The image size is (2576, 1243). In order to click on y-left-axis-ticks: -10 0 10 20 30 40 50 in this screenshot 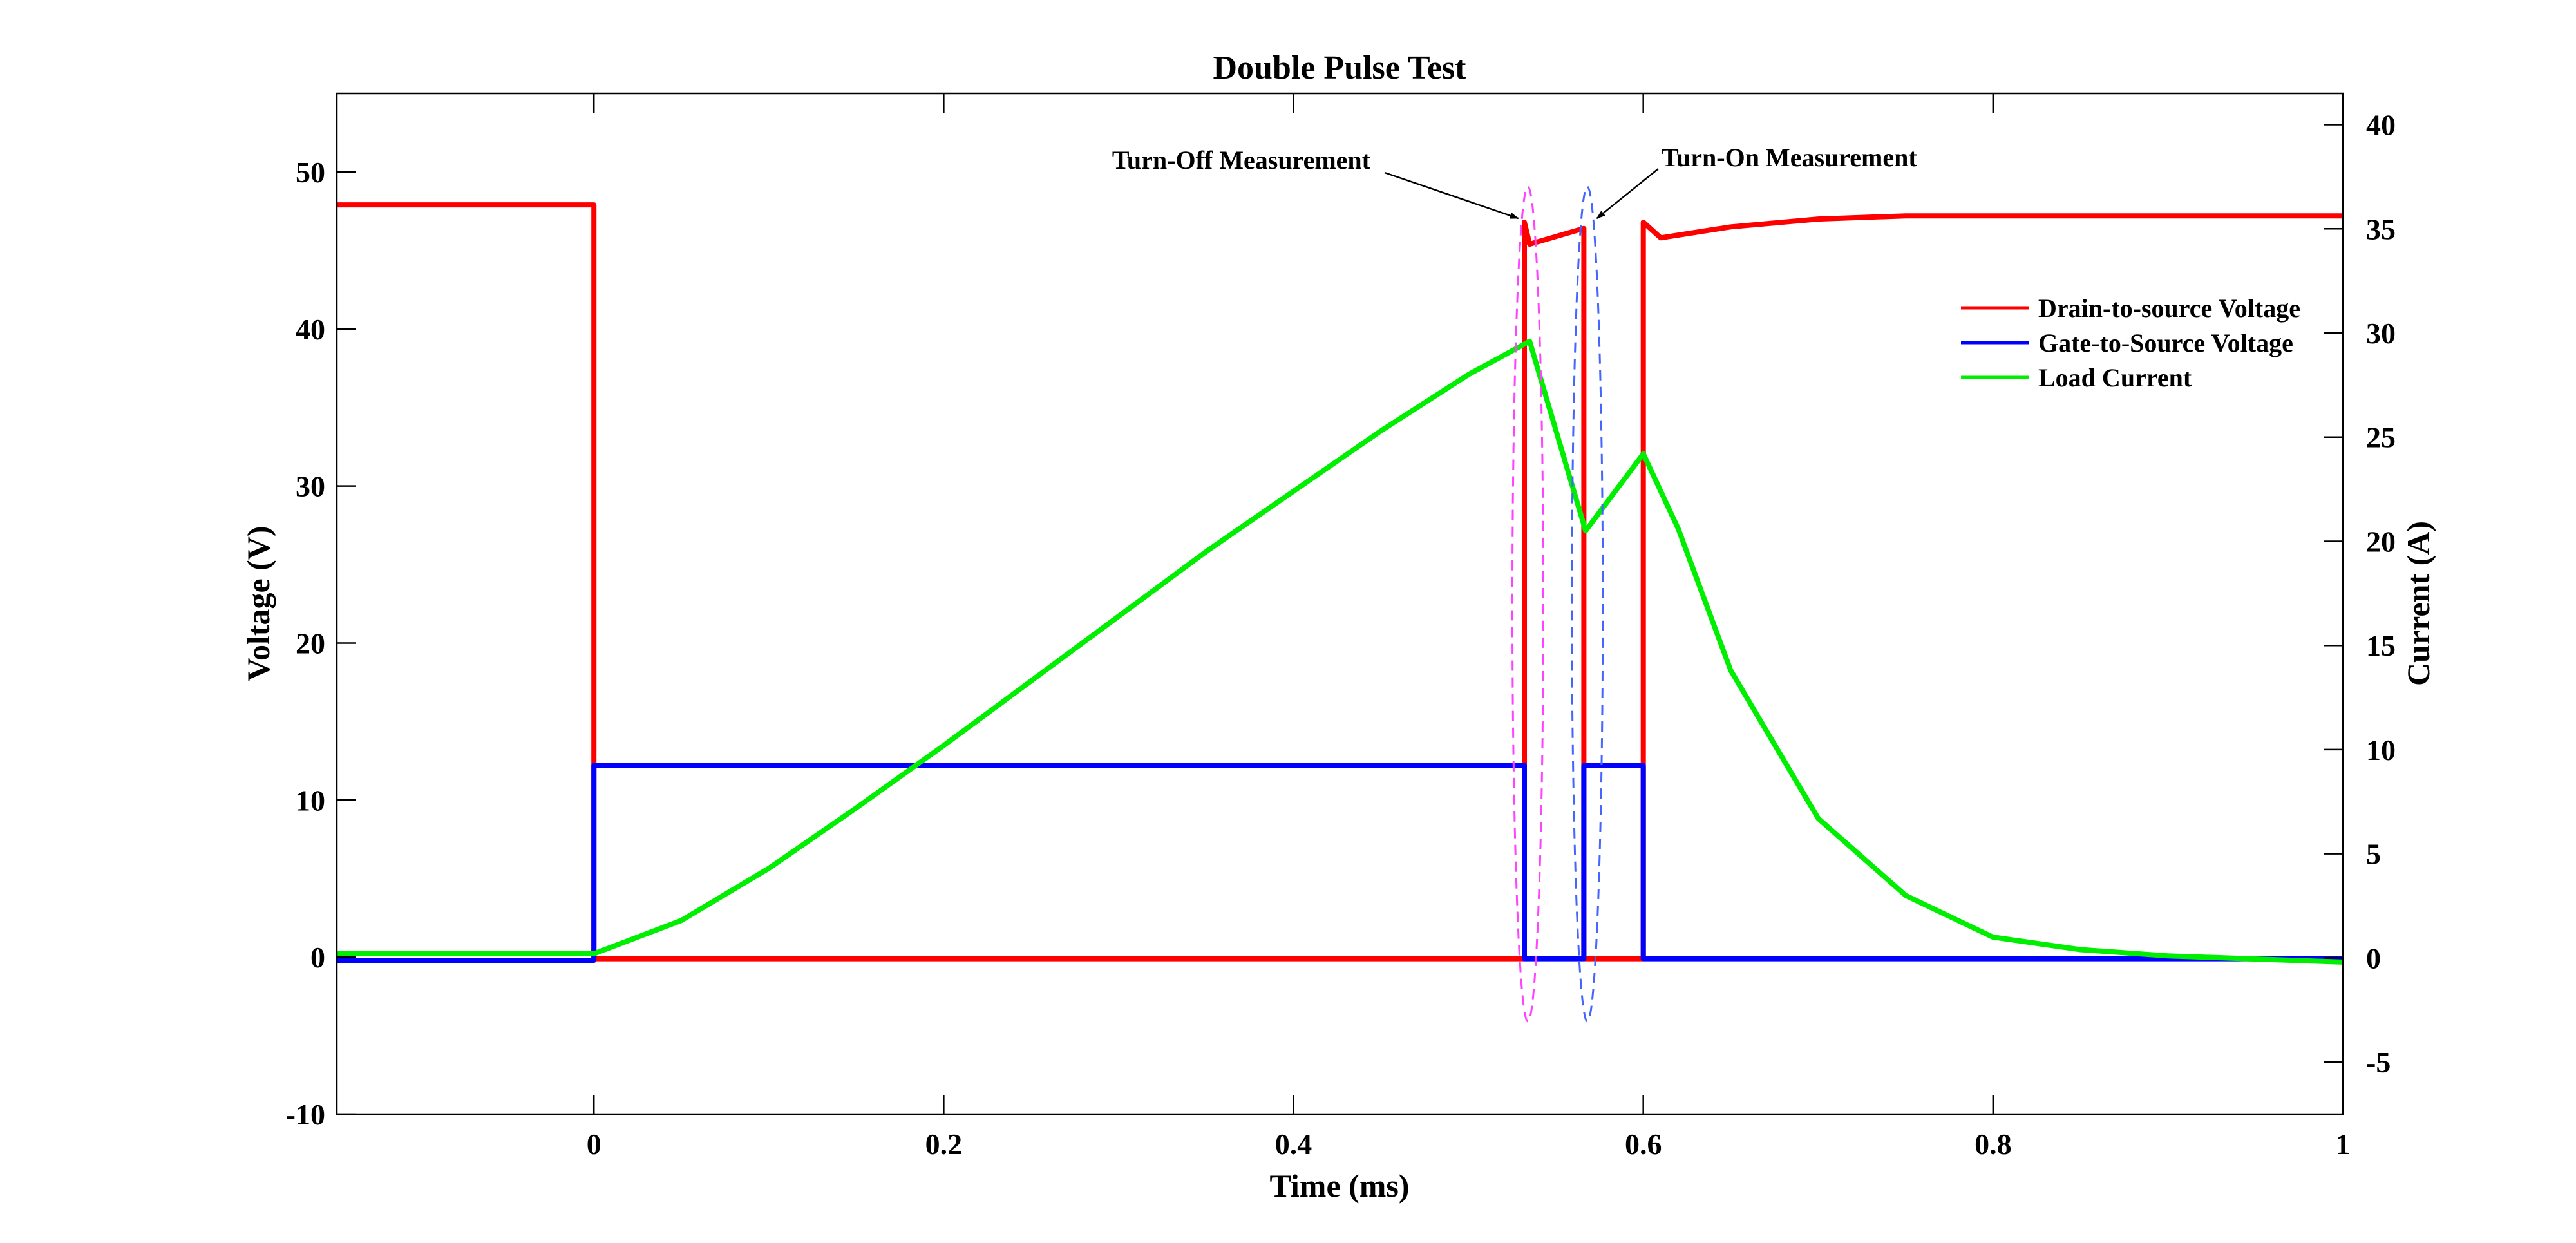, I will do `click(321, 643)`.